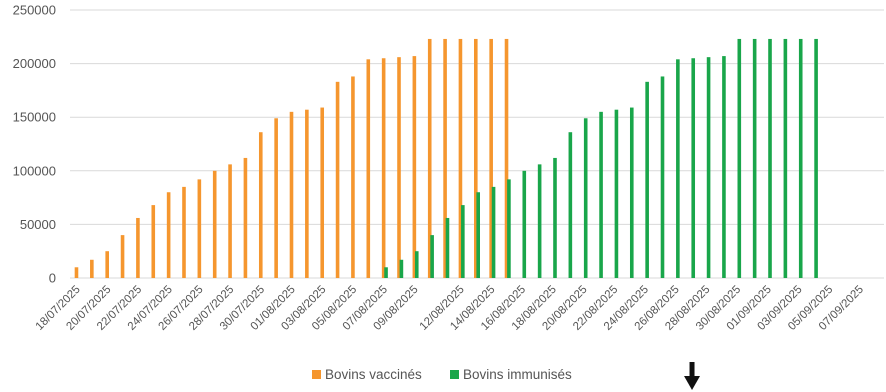 The width and height of the screenshot is (886, 392). What do you see at coordinates (276, 198) in the screenshot?
I see `bar-vaccines-31-07-2025` at bounding box center [276, 198].